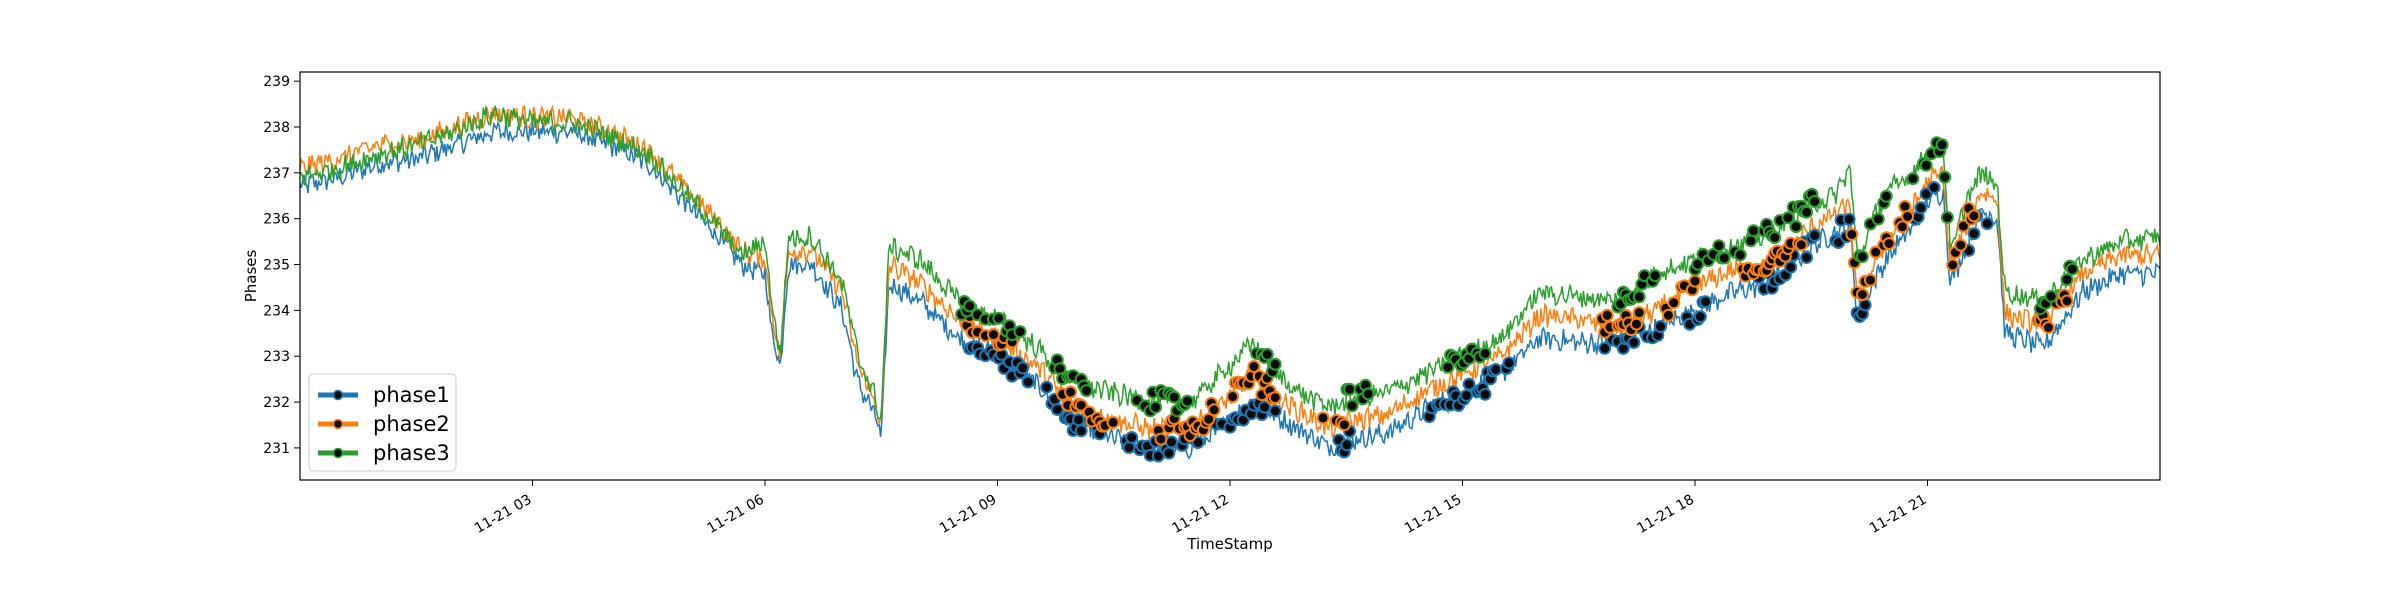  I want to click on y-tick-label: 238, so click(276, 128).